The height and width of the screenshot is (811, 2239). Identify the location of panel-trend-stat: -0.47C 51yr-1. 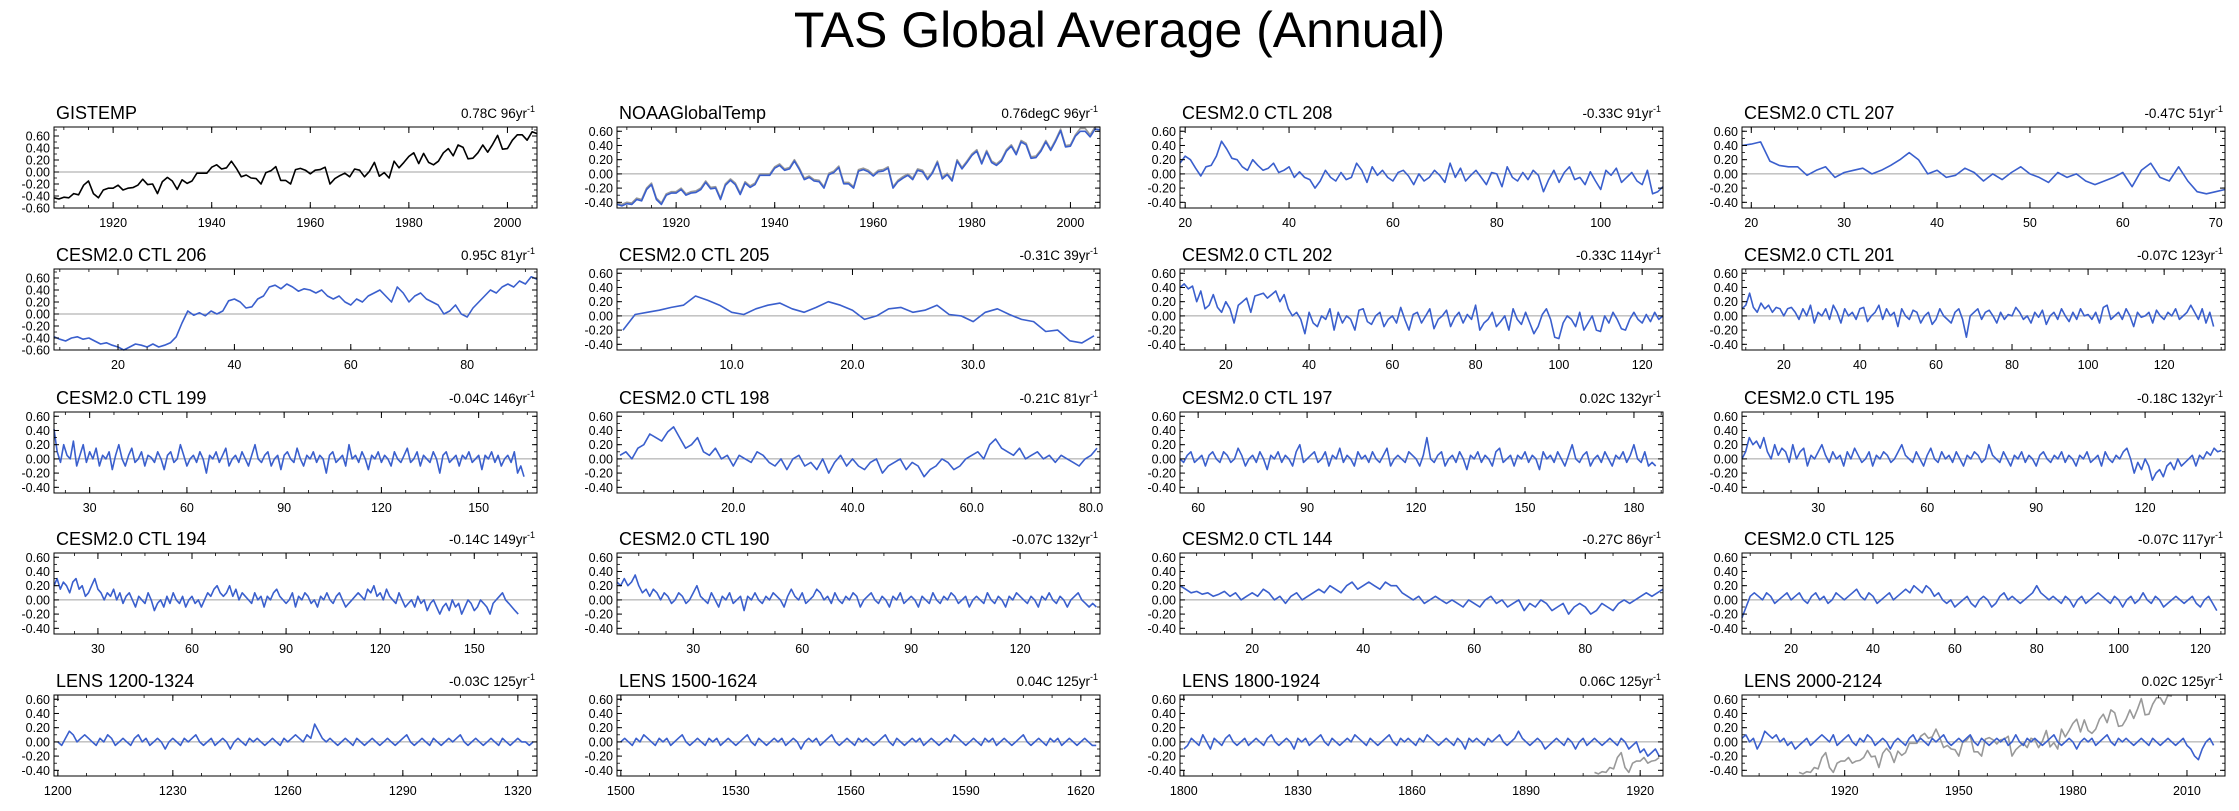
(2183, 112).